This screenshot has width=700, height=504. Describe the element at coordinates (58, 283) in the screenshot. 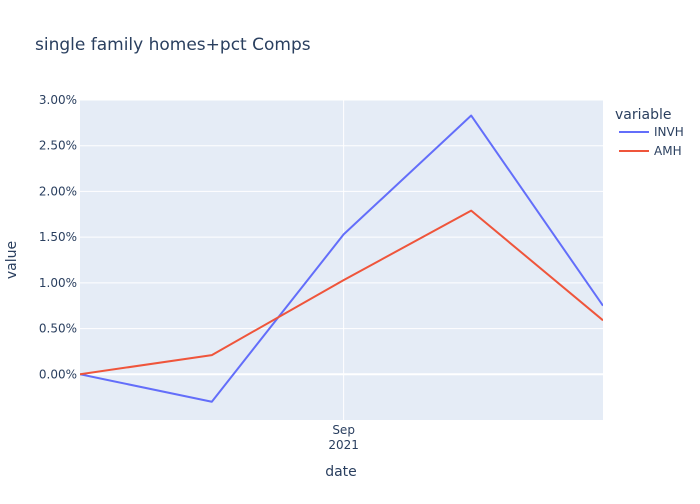

I see `y-tick-label: 1.00%` at that location.